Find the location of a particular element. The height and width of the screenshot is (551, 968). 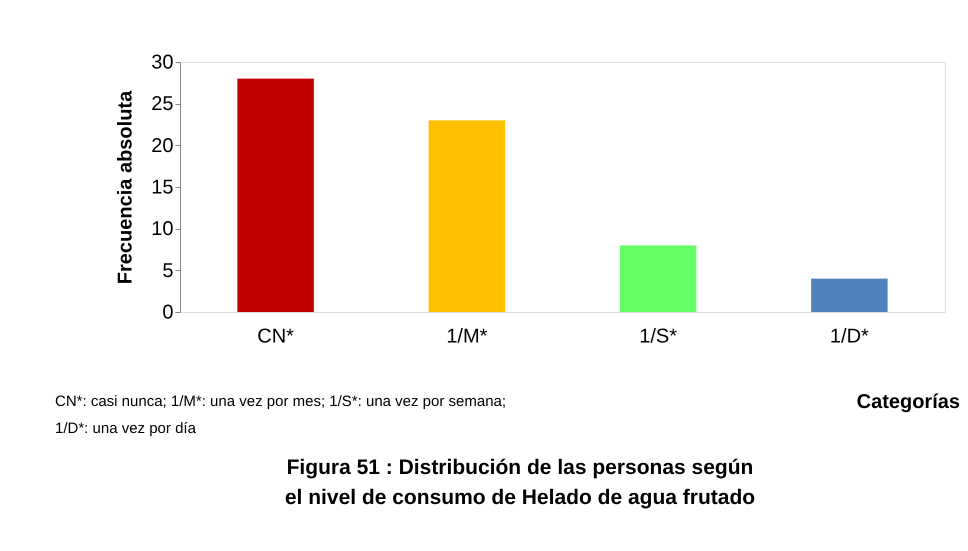

x-tick-label: CN* is located at coordinates (275, 337).